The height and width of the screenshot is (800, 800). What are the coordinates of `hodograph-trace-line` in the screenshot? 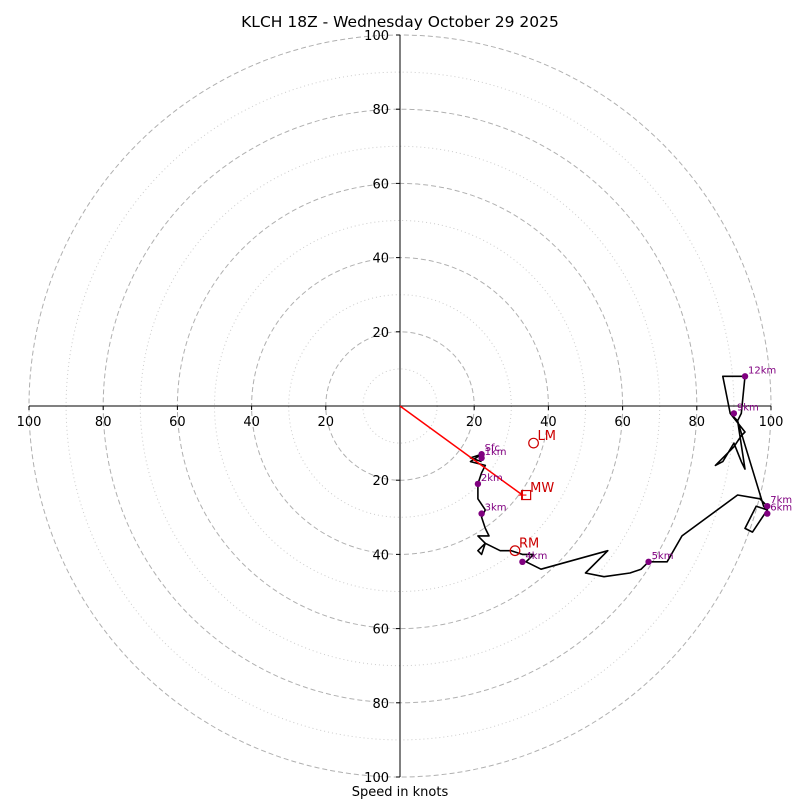 It's located at (619, 476).